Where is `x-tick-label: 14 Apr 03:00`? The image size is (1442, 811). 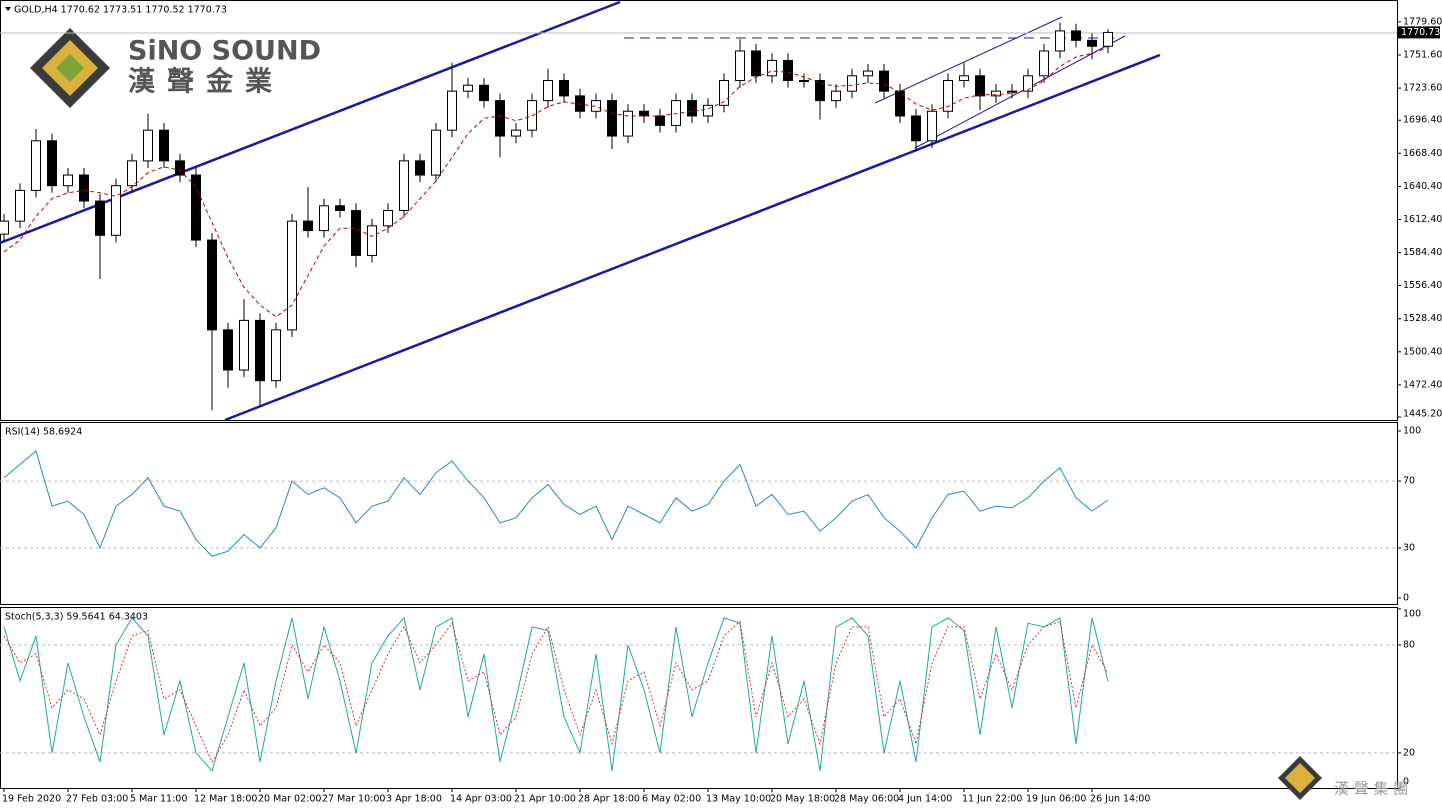
x-tick-label: 14 Apr 03:00 is located at coordinates (481, 799).